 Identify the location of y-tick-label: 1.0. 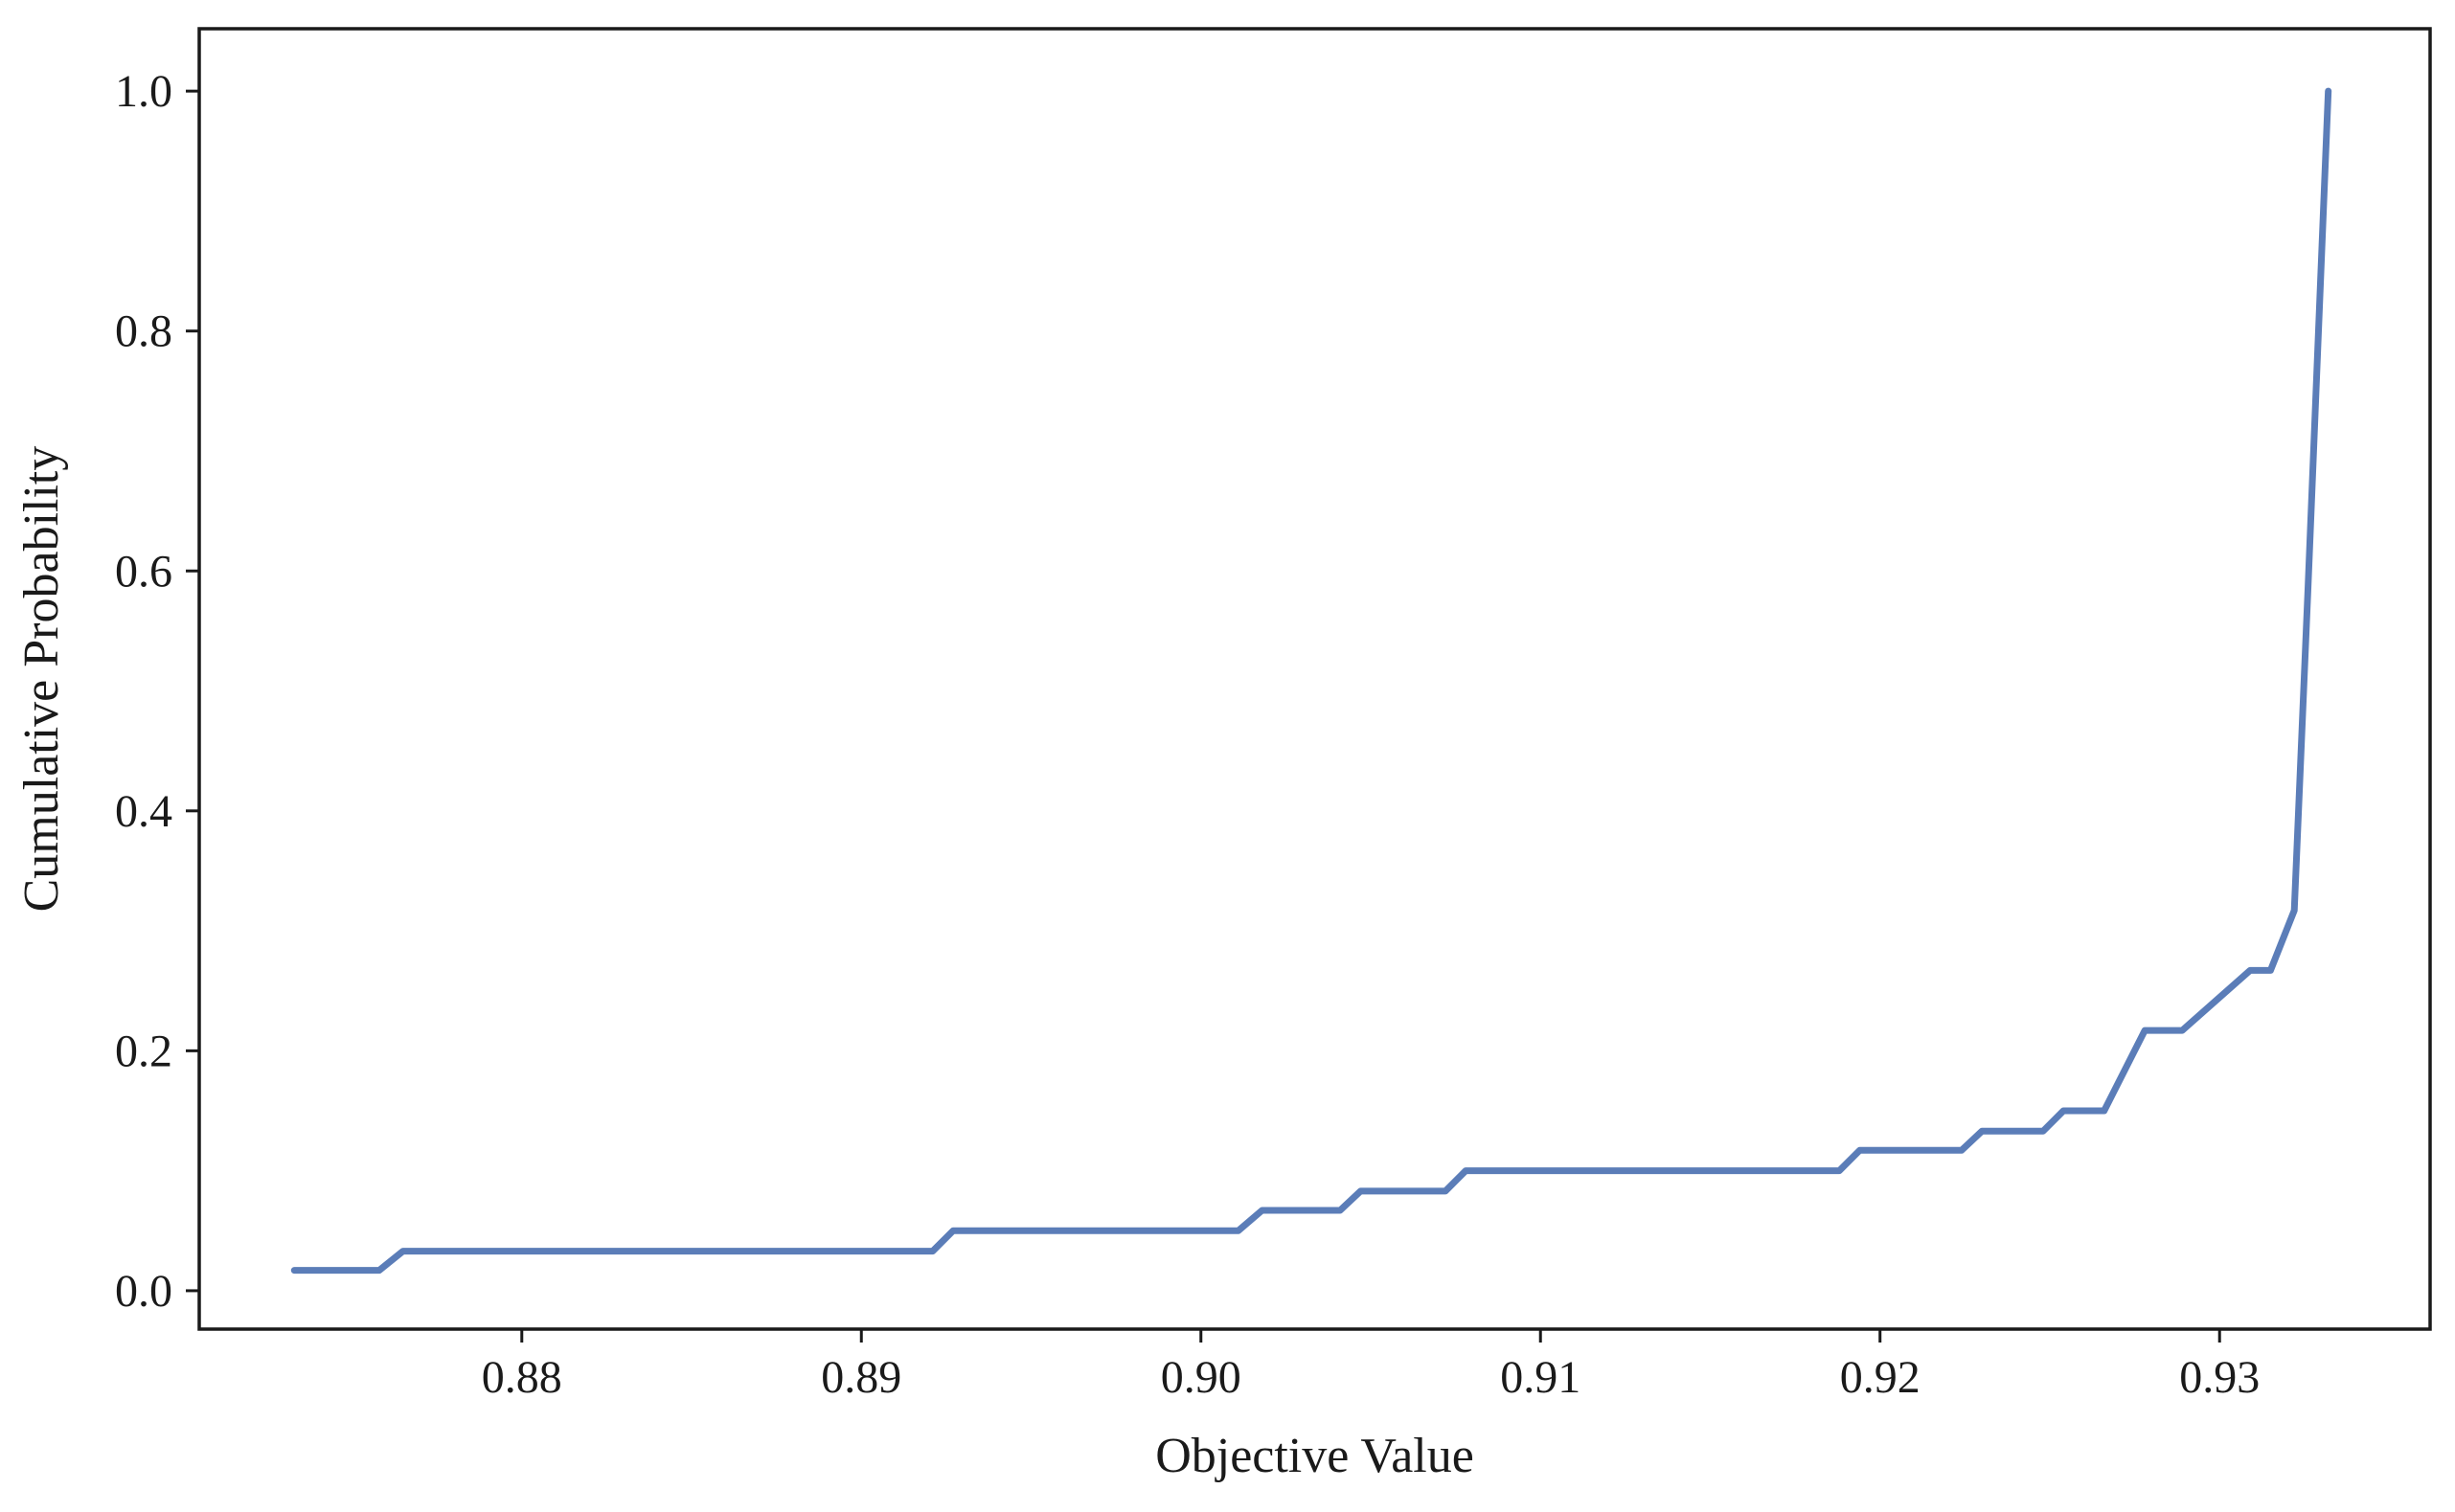
(143, 91).